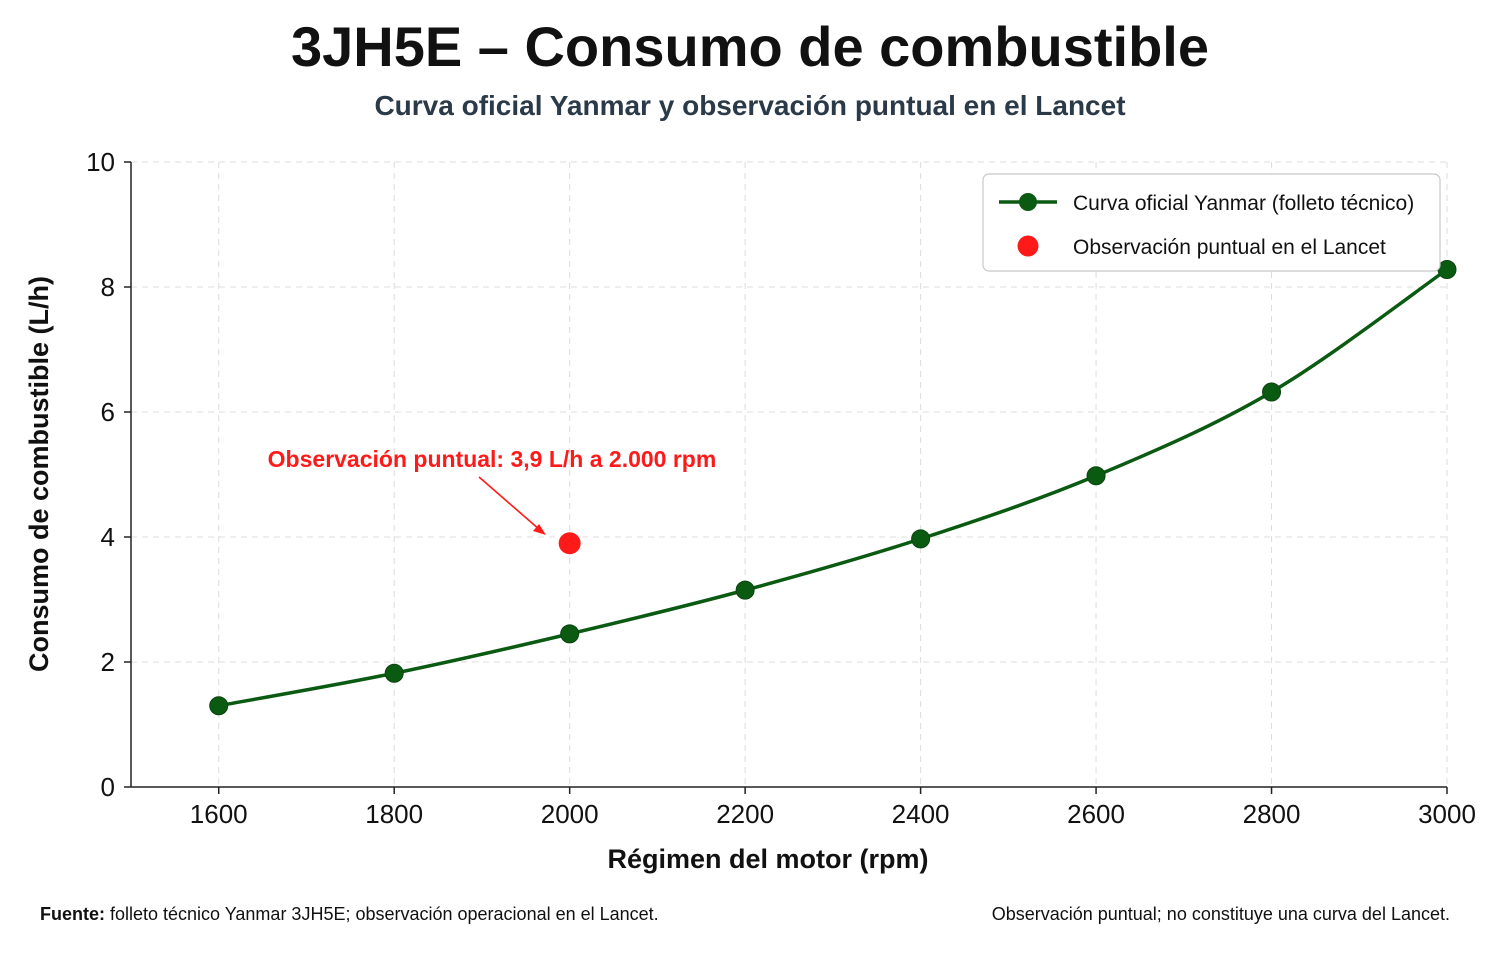 The height and width of the screenshot is (965, 1500). I want to click on y-axis-label: Consumo de combustible (L/h), so click(39, 474).